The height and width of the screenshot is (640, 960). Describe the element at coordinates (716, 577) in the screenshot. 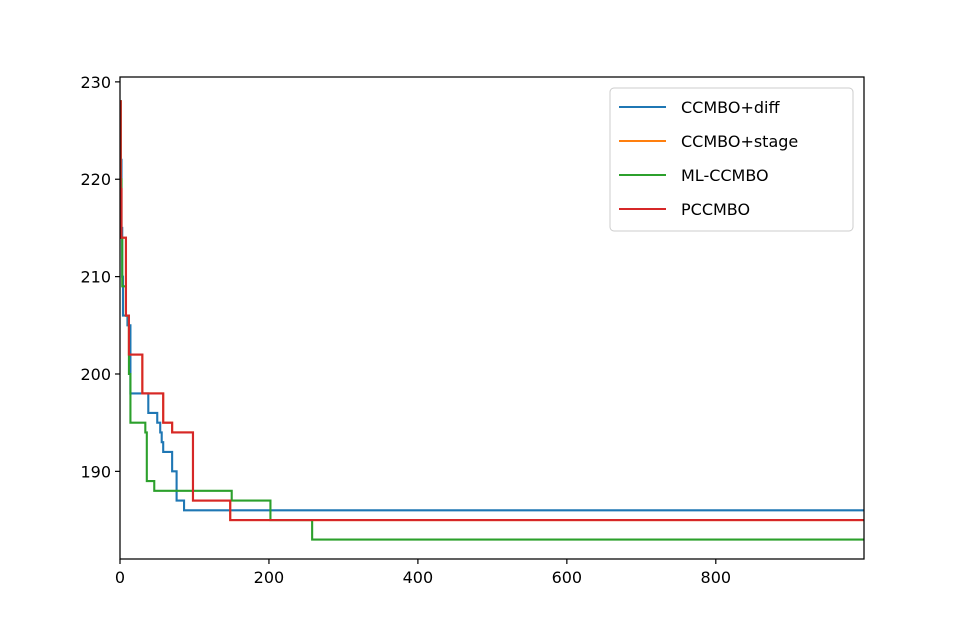

I see `x-tick-label: 800` at that location.